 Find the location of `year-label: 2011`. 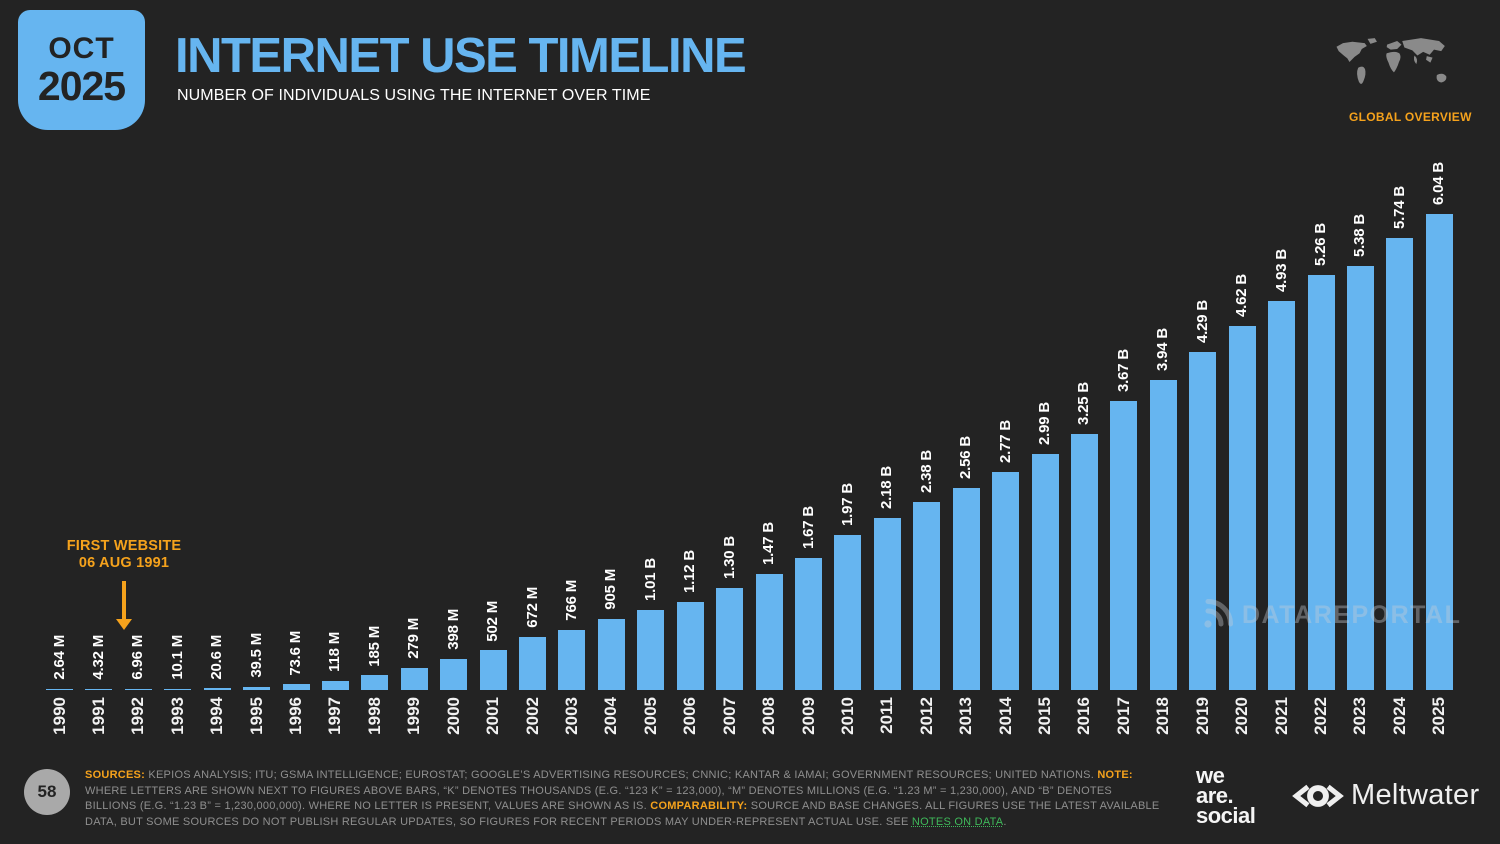

year-label: 2011 is located at coordinates (887, 715).